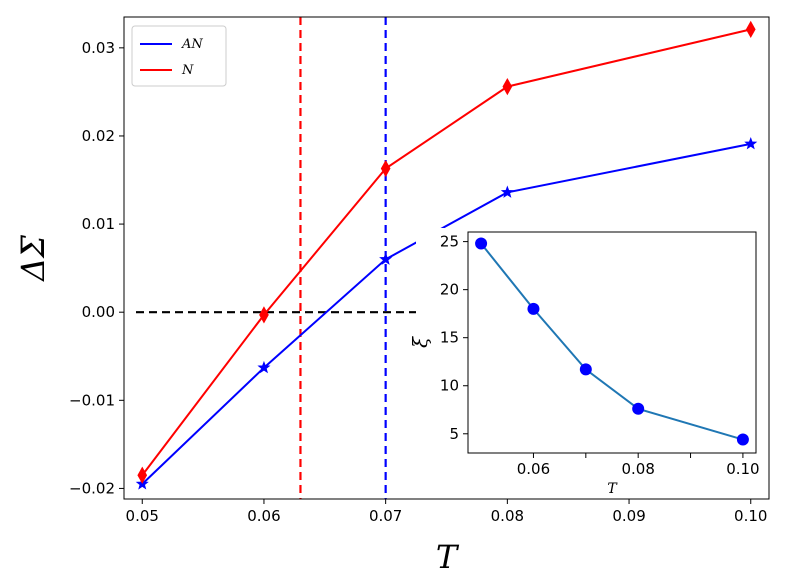 This screenshot has width=789, height=586. What do you see at coordinates (507, 516) in the screenshot?
I see `x-tick-label: 0.08` at bounding box center [507, 516].